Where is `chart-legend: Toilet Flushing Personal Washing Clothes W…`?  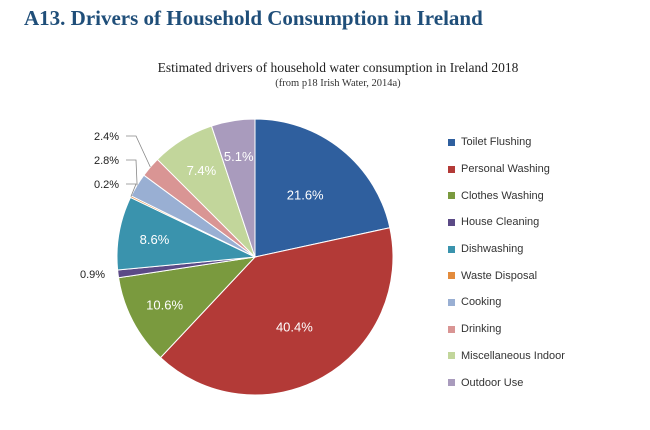 chart-legend: Toilet Flushing Personal Washing Clothes W… is located at coordinates (506, 262).